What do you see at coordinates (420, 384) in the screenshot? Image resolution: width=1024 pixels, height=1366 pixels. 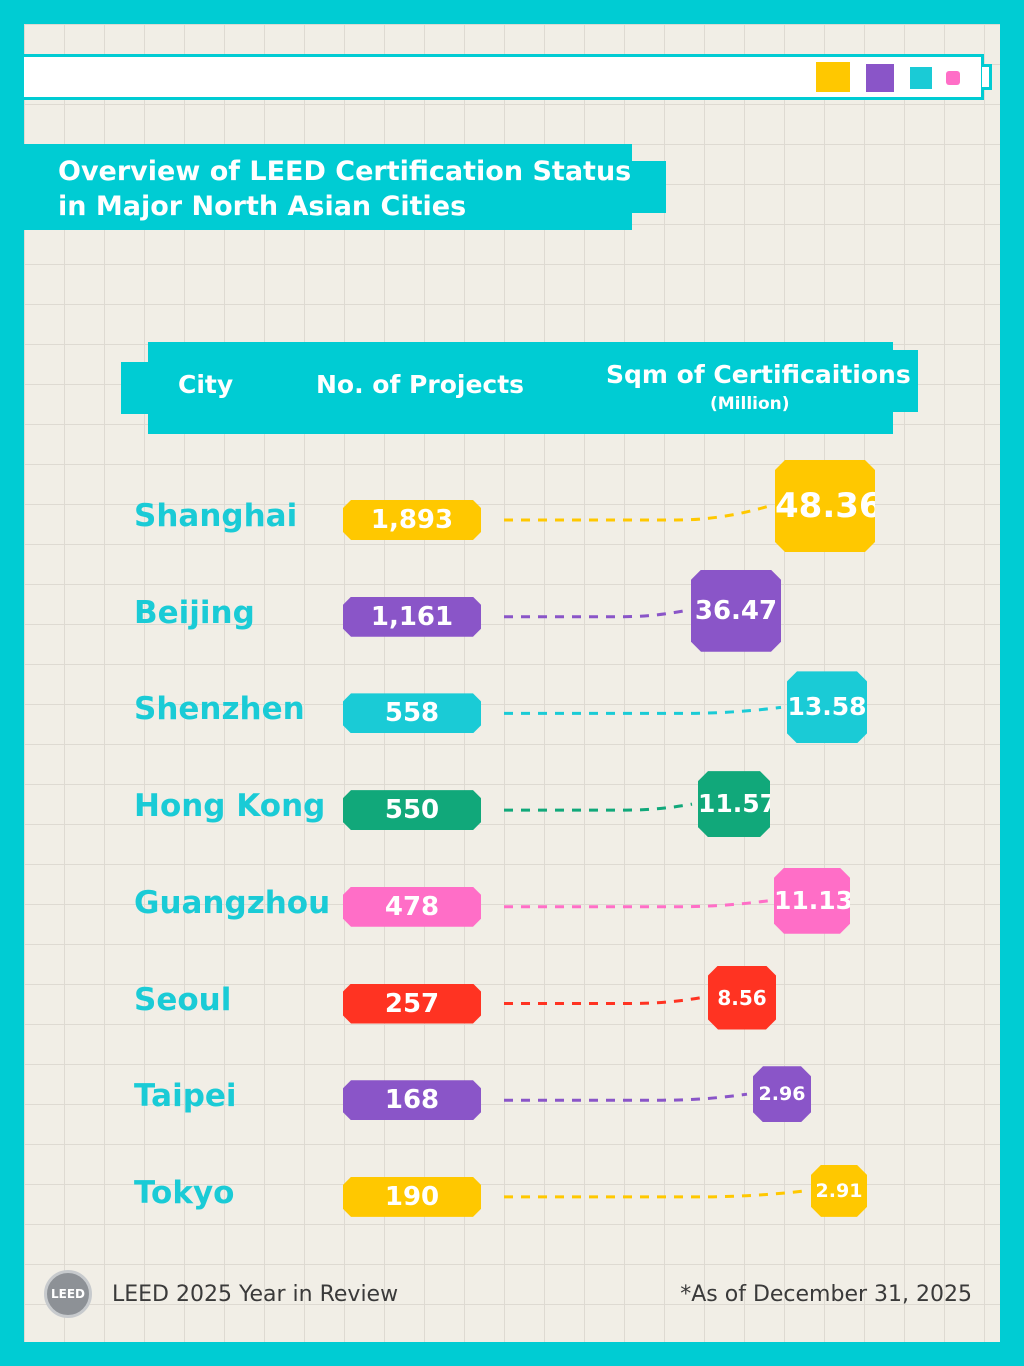 I see `header-projects: No. of Projects` at bounding box center [420, 384].